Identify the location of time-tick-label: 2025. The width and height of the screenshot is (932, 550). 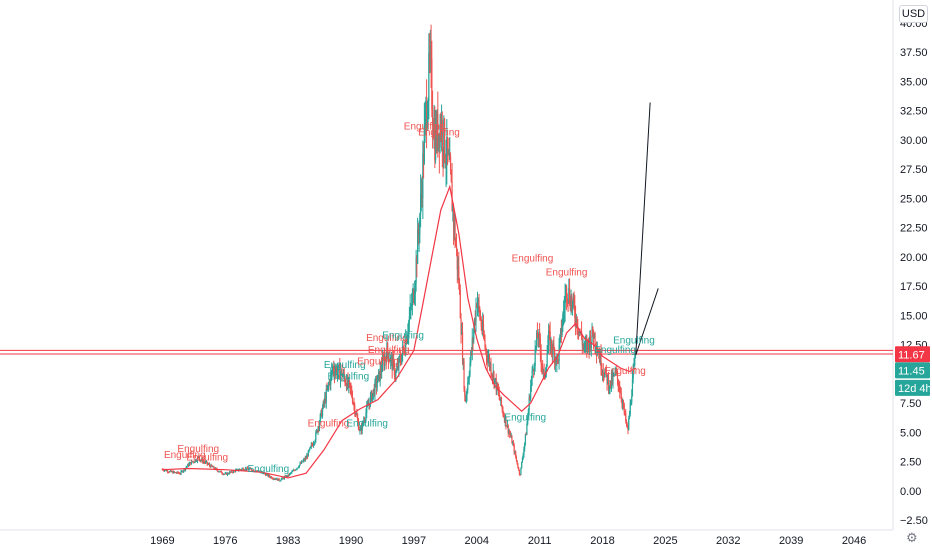
(665, 541).